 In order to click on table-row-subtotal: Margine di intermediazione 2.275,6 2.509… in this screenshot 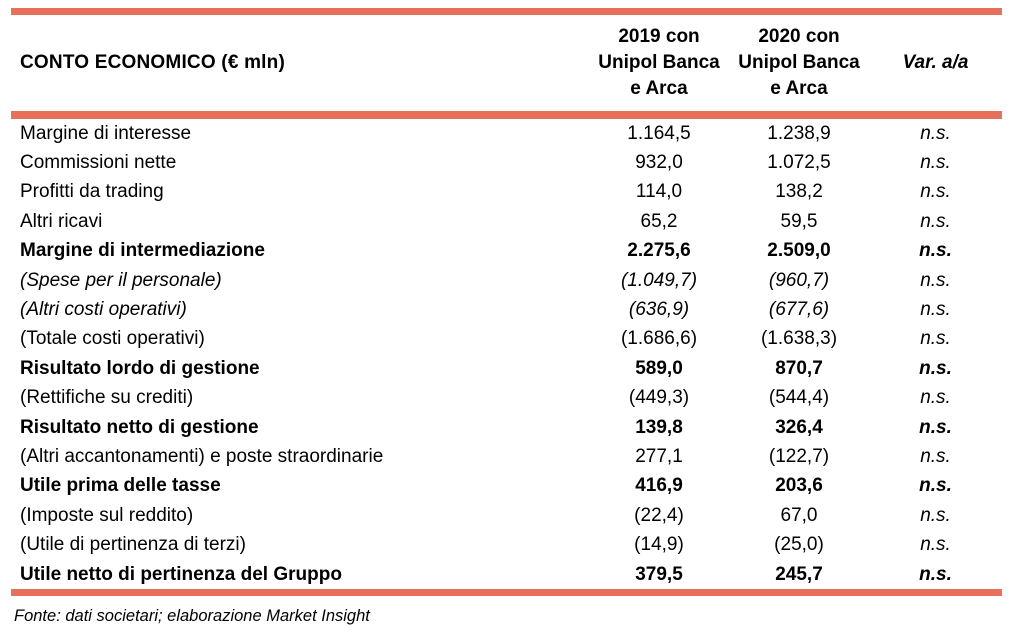, I will do `click(506, 251)`.